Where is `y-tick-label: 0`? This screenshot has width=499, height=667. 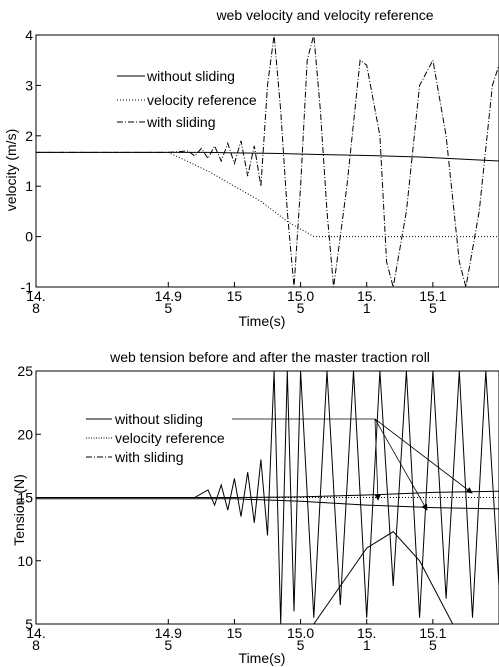
y-tick-label: 0 is located at coordinates (29, 237).